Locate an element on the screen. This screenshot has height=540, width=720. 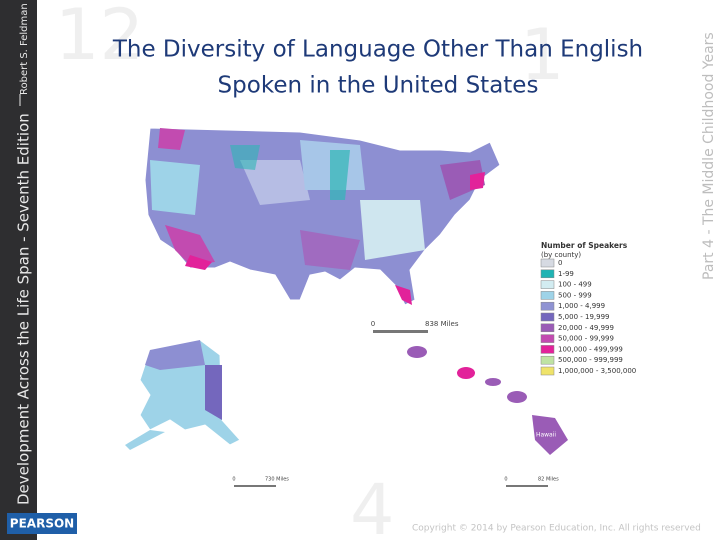
scale-end: 838 Miles is located at coordinates (442, 324).